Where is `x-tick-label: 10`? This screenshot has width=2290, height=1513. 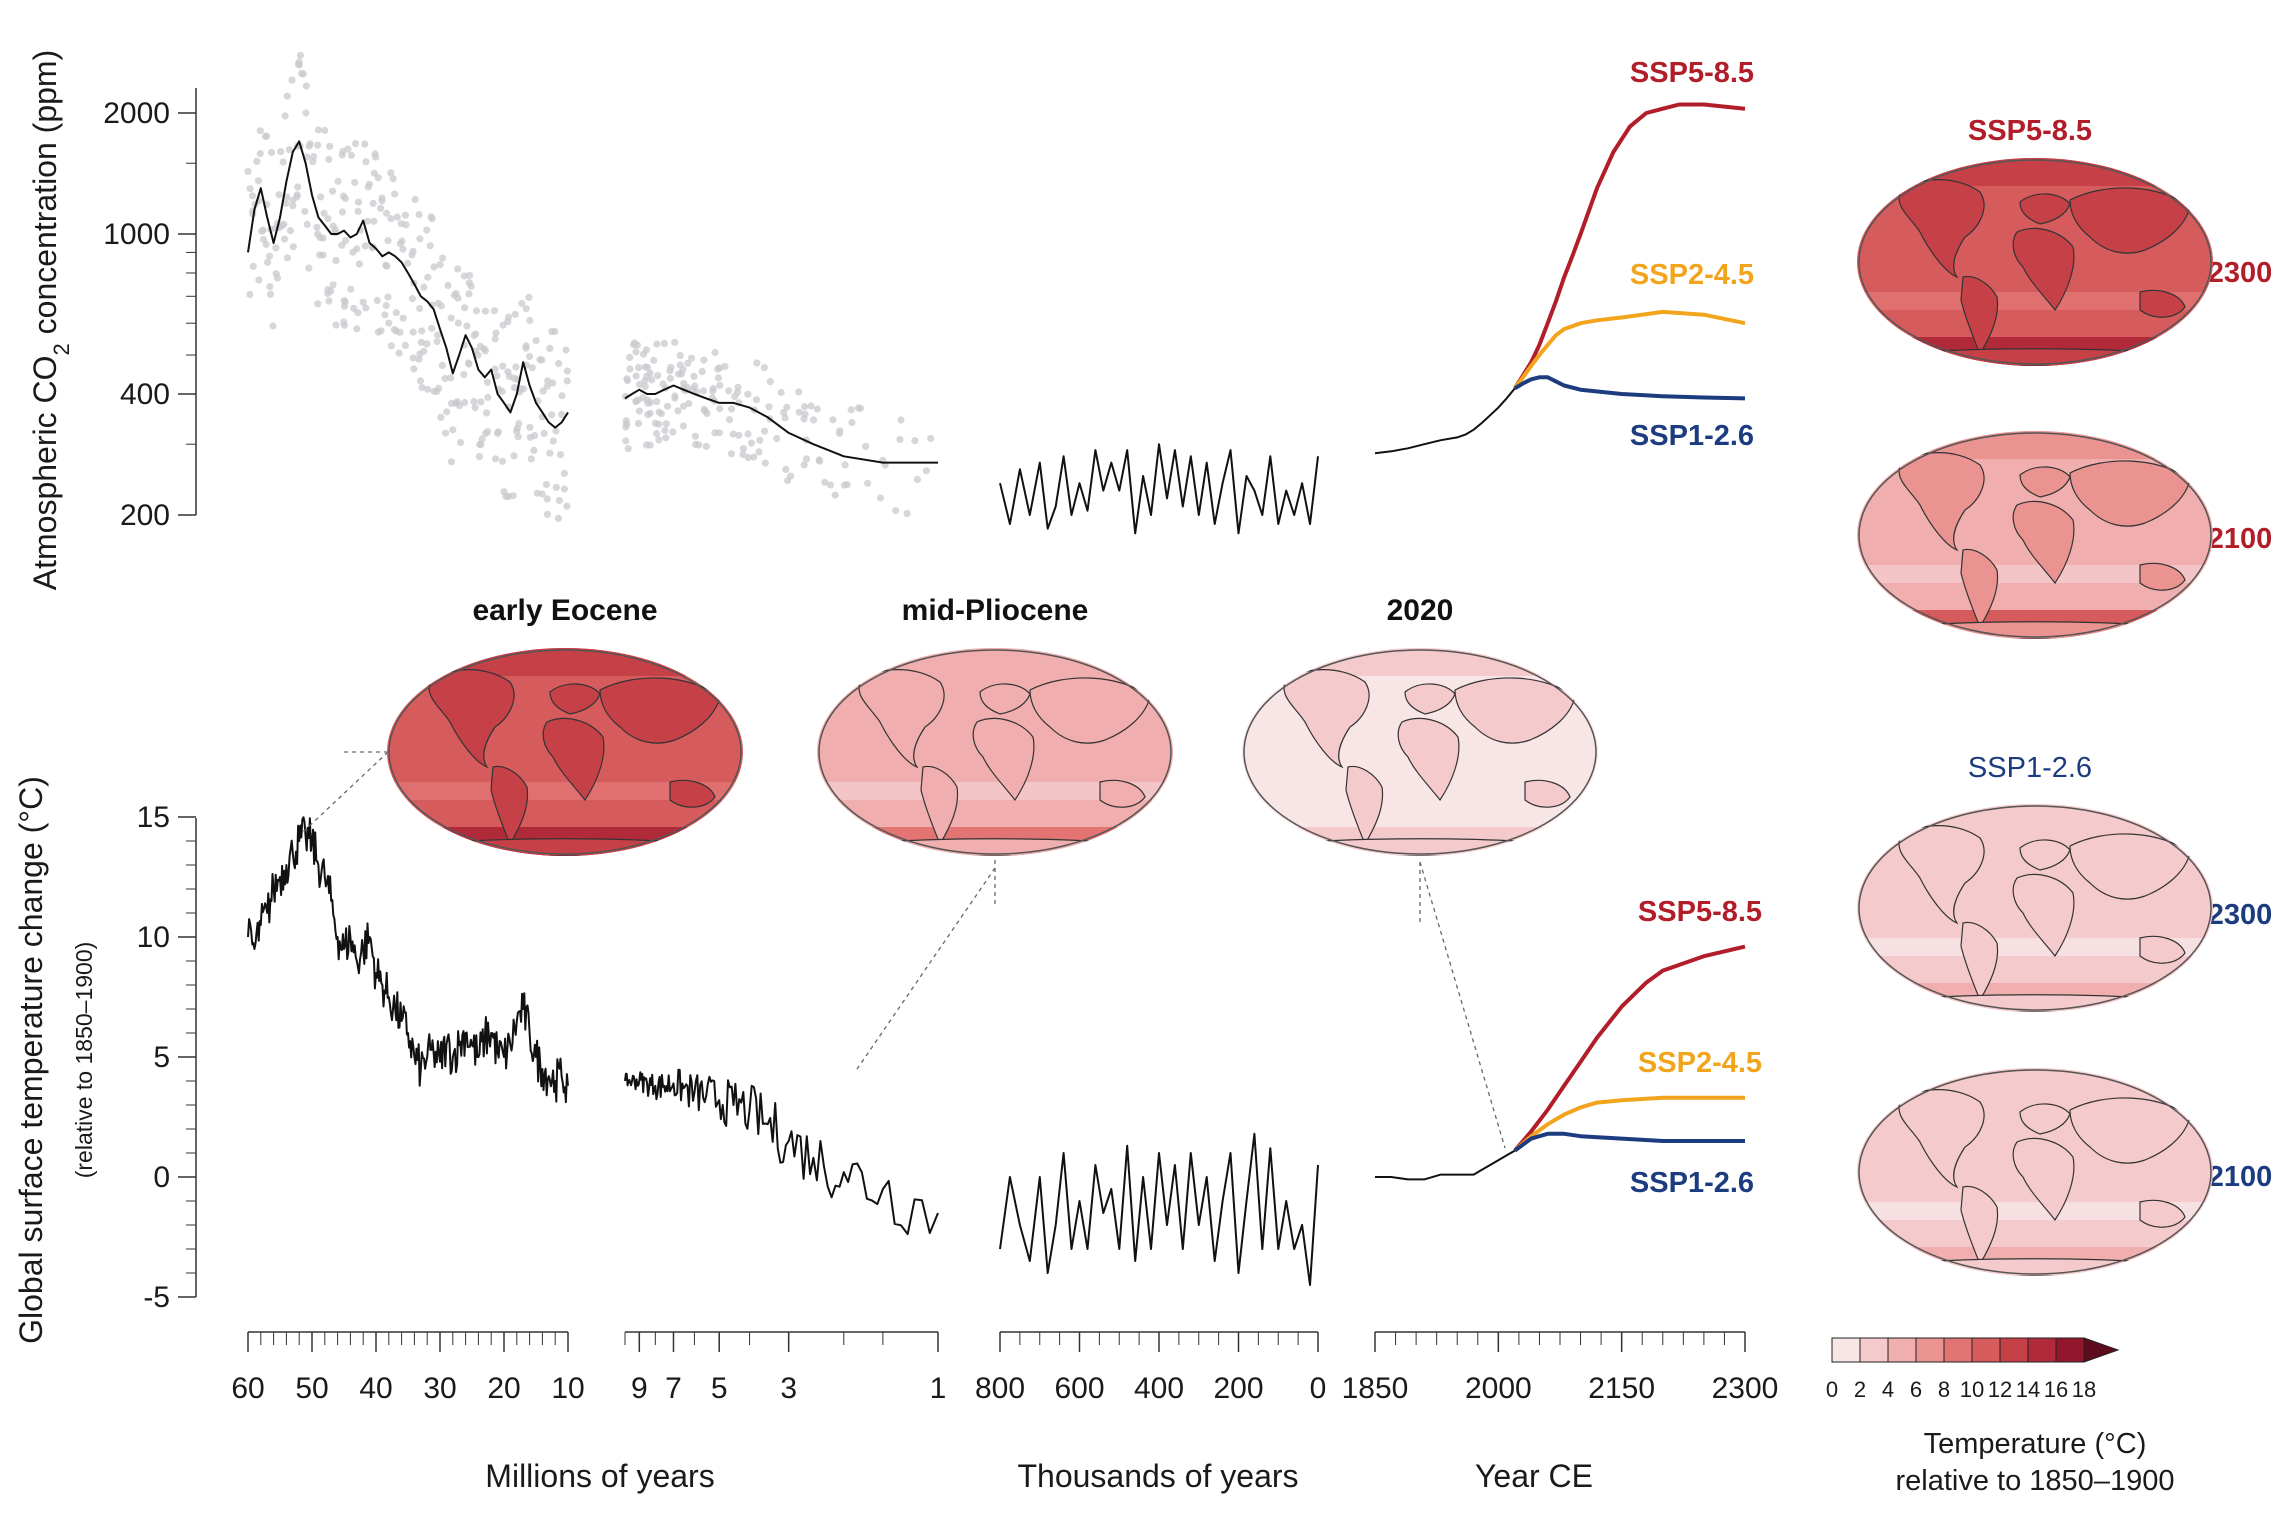 x-tick-label: 10 is located at coordinates (567, 1388).